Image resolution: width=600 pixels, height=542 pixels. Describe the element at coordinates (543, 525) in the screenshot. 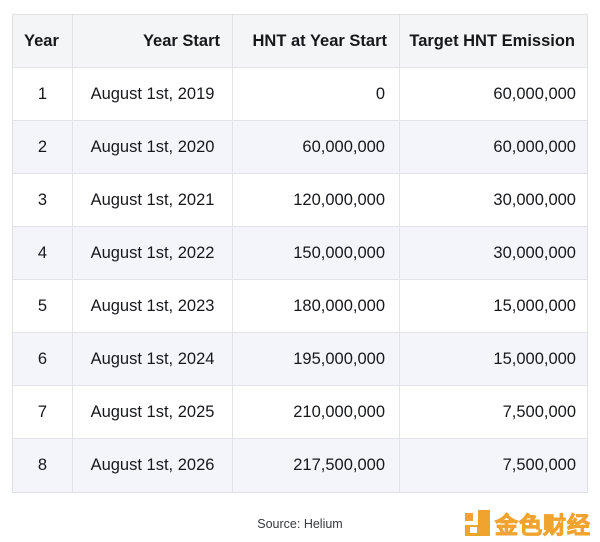

I see `brand-name-text: 金色财经` at that location.